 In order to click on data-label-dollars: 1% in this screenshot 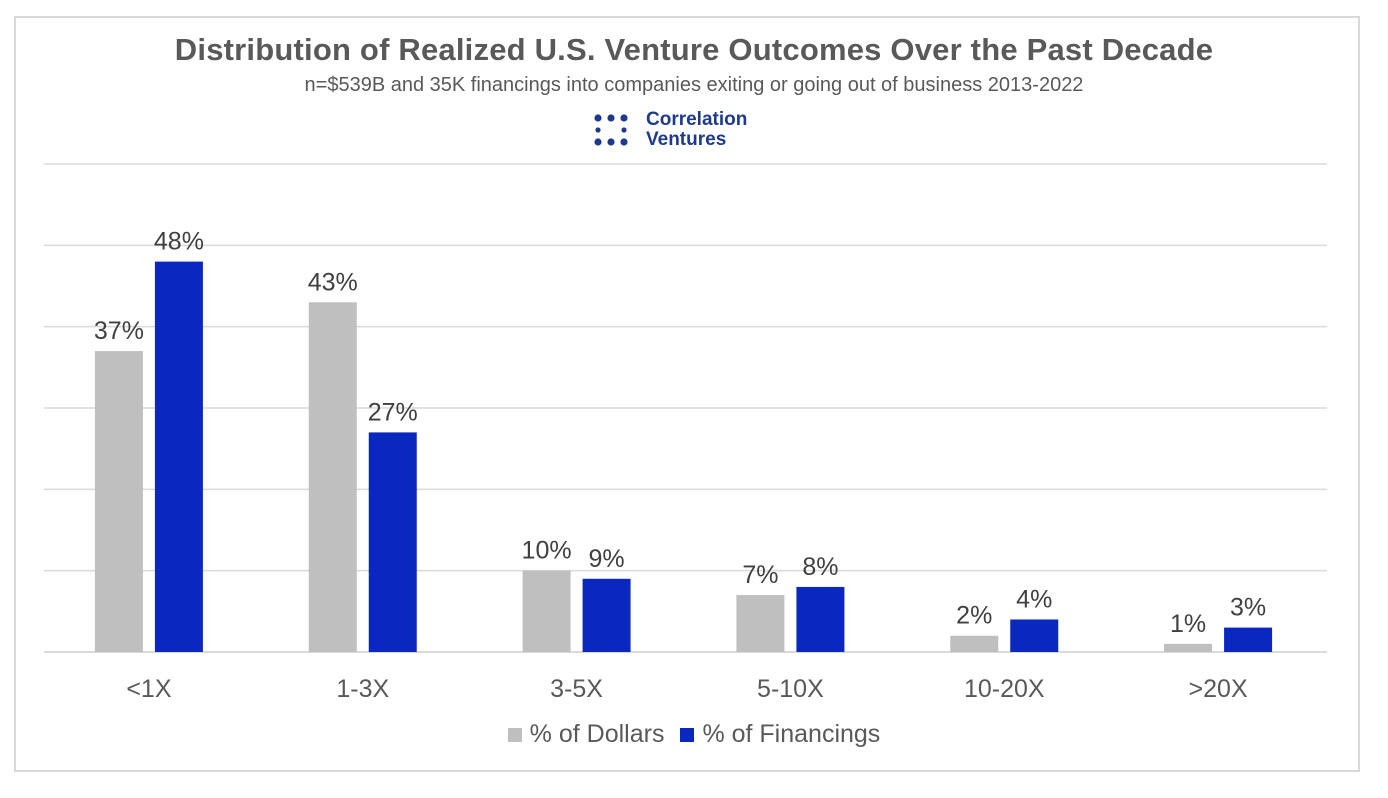, I will do `click(1188, 624)`.